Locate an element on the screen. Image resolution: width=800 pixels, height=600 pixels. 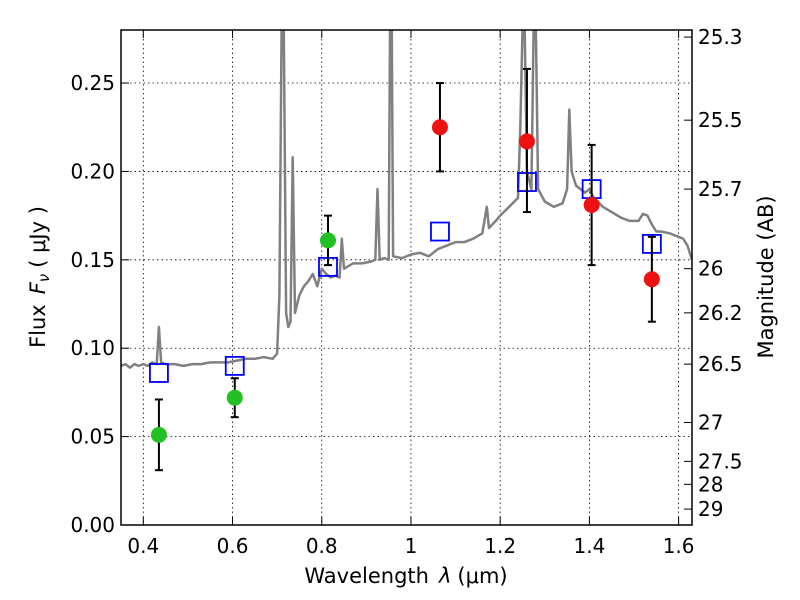
x-tick-label: 0.8 is located at coordinates (322, 546).